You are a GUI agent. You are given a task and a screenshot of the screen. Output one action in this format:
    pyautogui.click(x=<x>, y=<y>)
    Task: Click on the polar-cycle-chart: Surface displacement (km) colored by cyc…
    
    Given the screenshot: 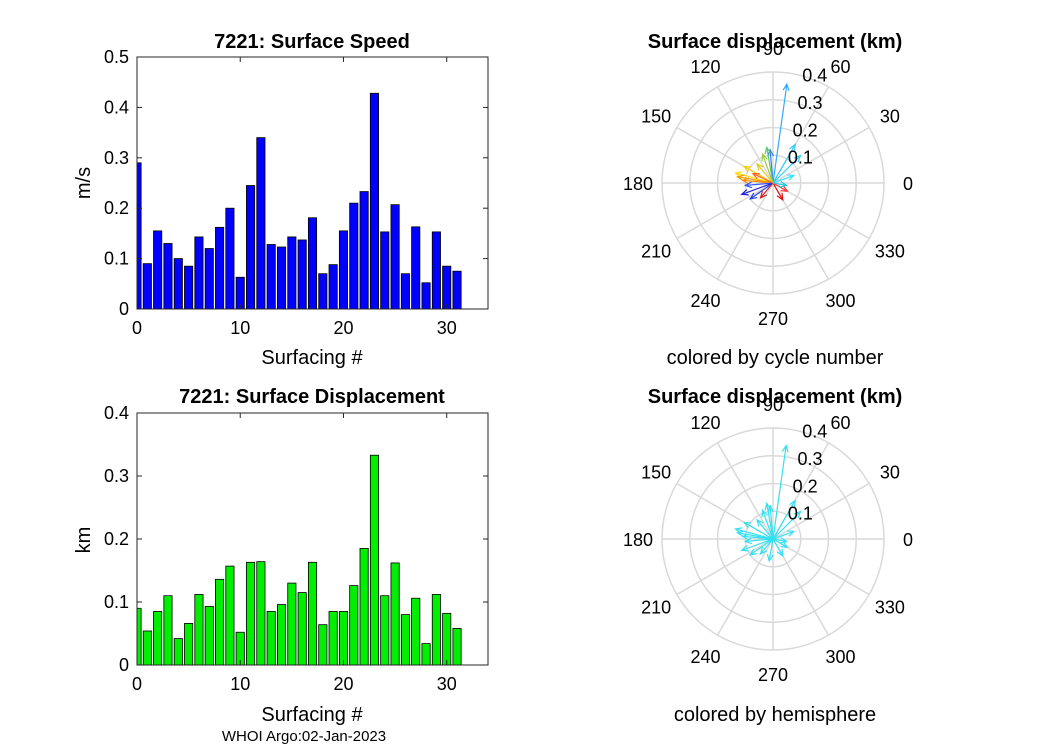 What is the action you would take?
    pyautogui.click(x=768, y=200)
    